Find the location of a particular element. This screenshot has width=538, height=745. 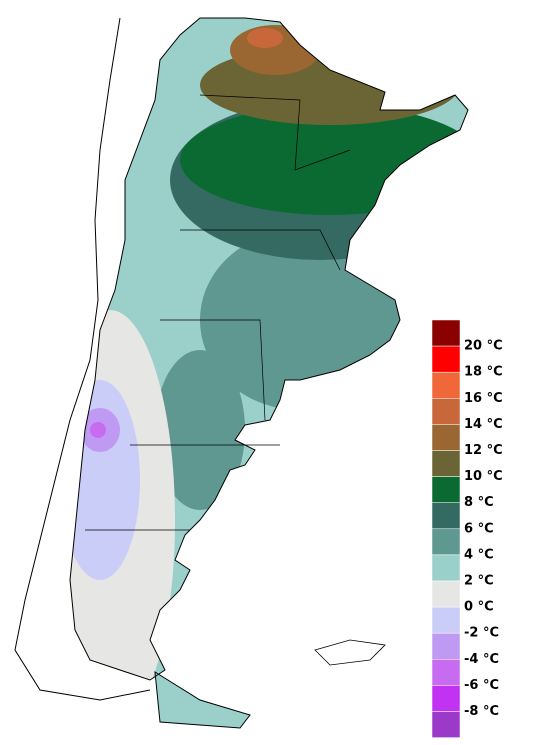

legend-label: 8 °C is located at coordinates (479, 502).